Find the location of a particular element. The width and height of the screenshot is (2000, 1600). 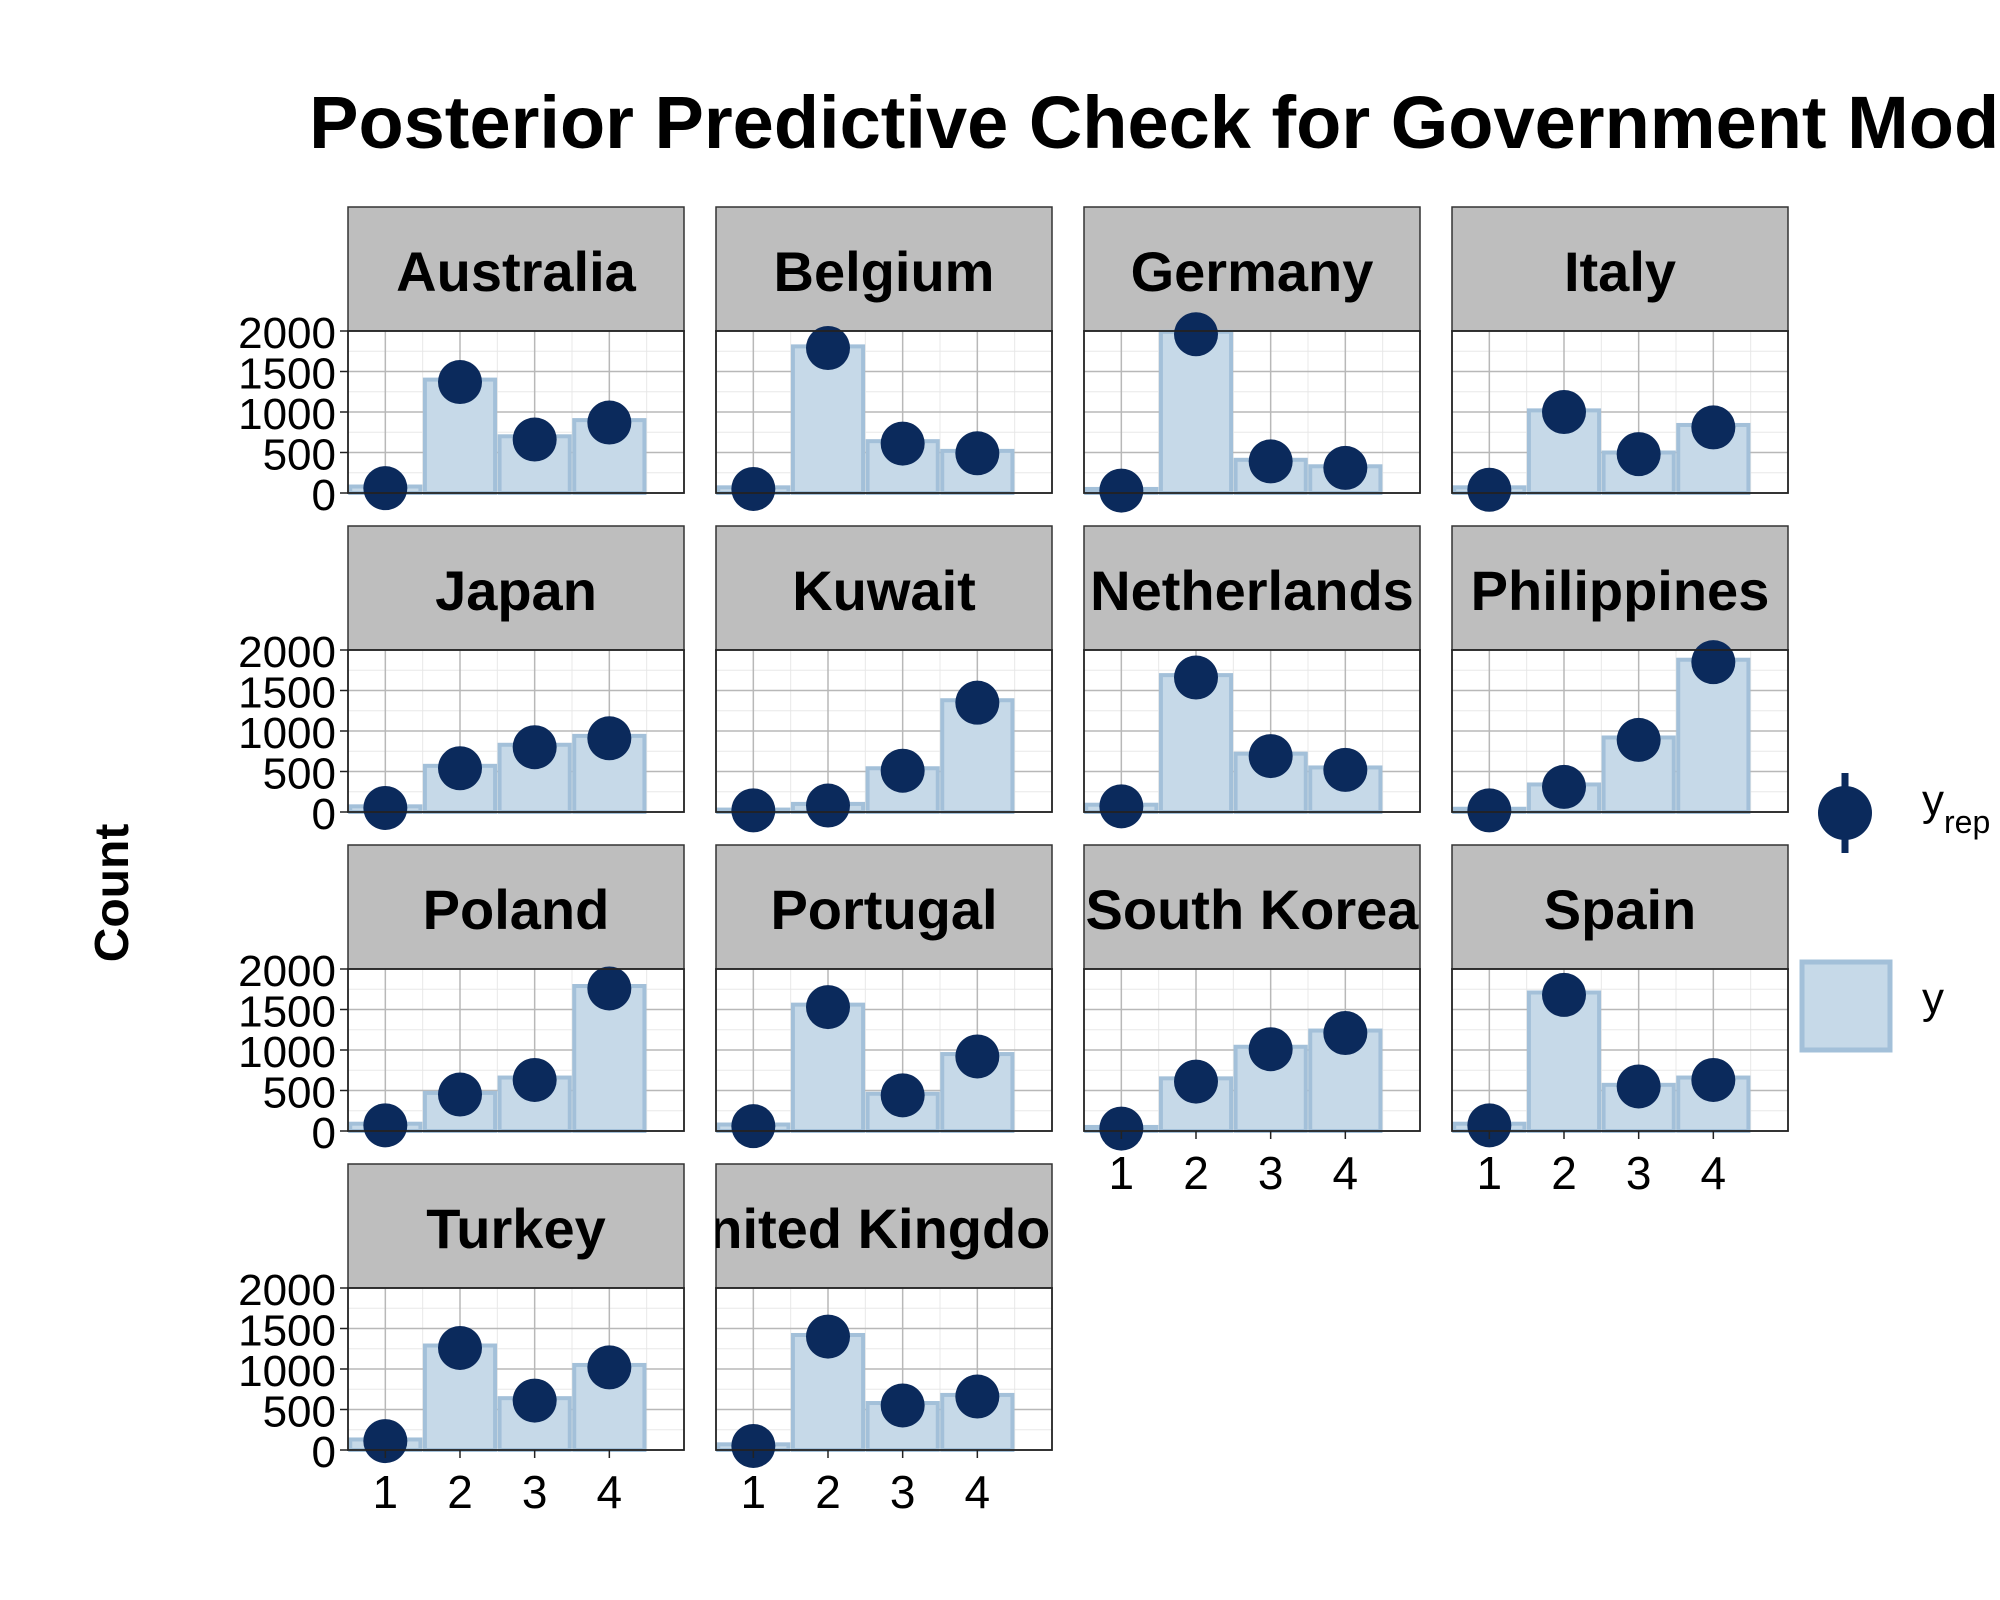

y-axis-title: Count is located at coordinates (112, 893).